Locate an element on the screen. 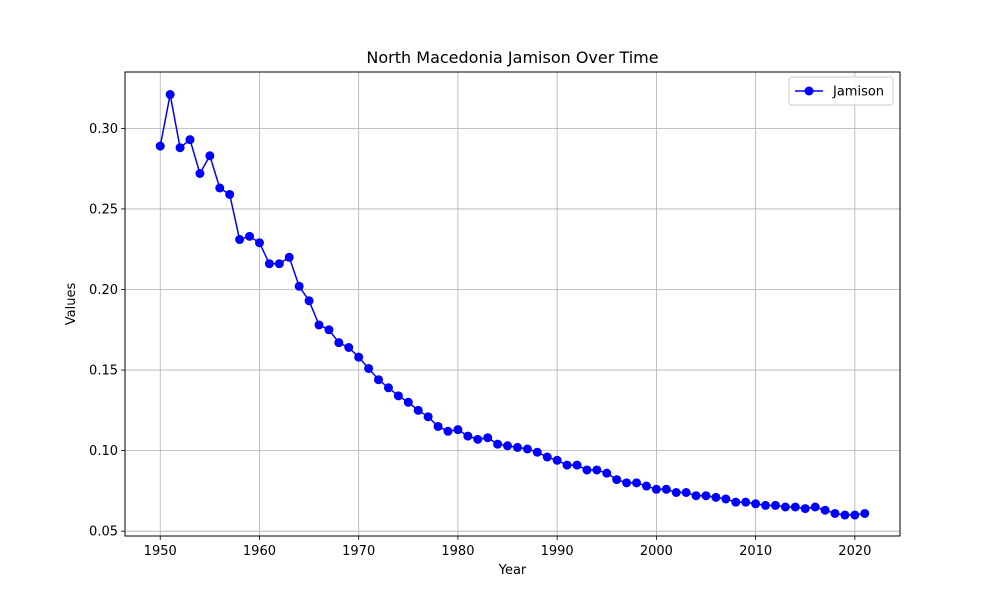  y-tick-label: 0.15 is located at coordinates (103, 371).